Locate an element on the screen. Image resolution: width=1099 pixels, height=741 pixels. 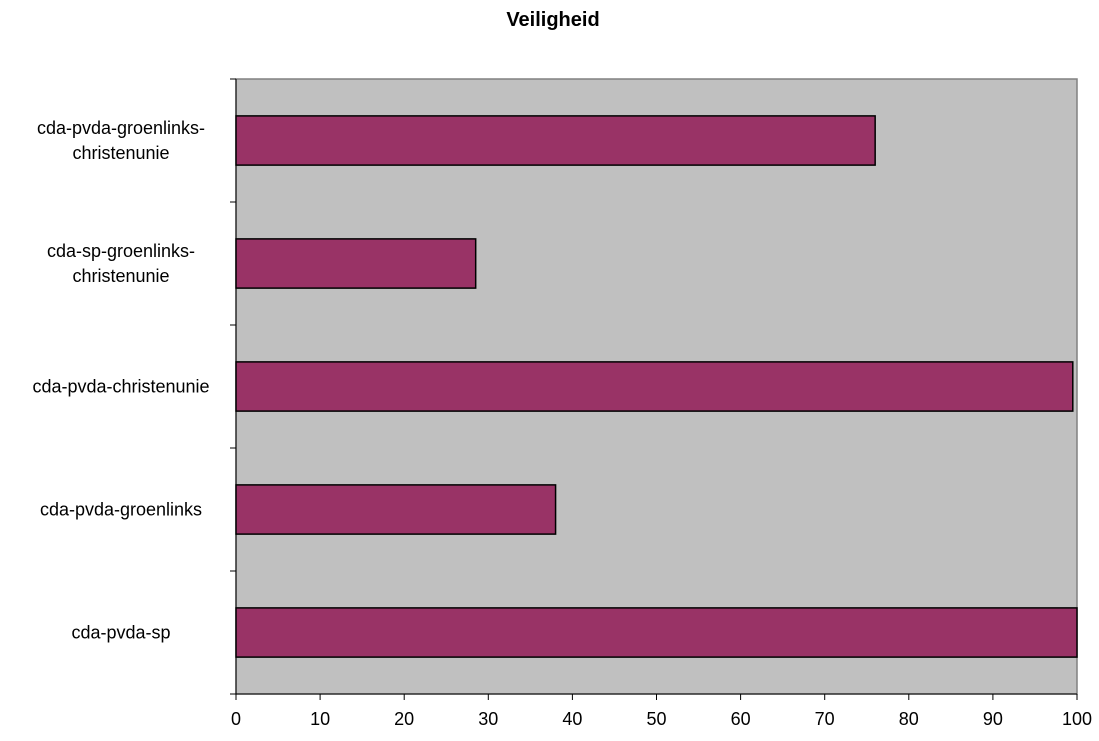
y-category-label: cda-pvda-christenunie is located at coordinates (120, 387).